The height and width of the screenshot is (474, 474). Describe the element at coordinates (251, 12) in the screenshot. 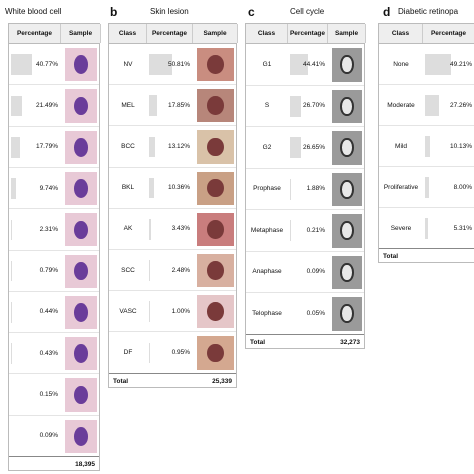

I see `panel-label: c` at that location.